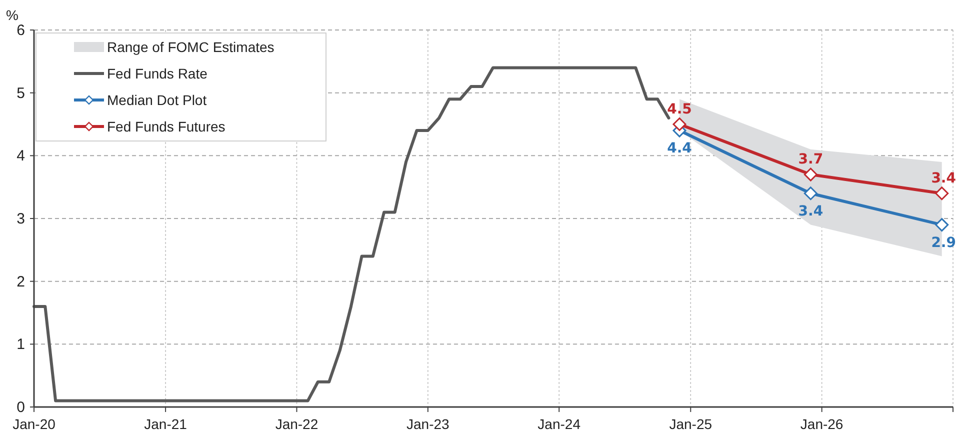 The image size is (957, 437). What do you see at coordinates (20, 281) in the screenshot?
I see `y-tick-label: 2` at bounding box center [20, 281].